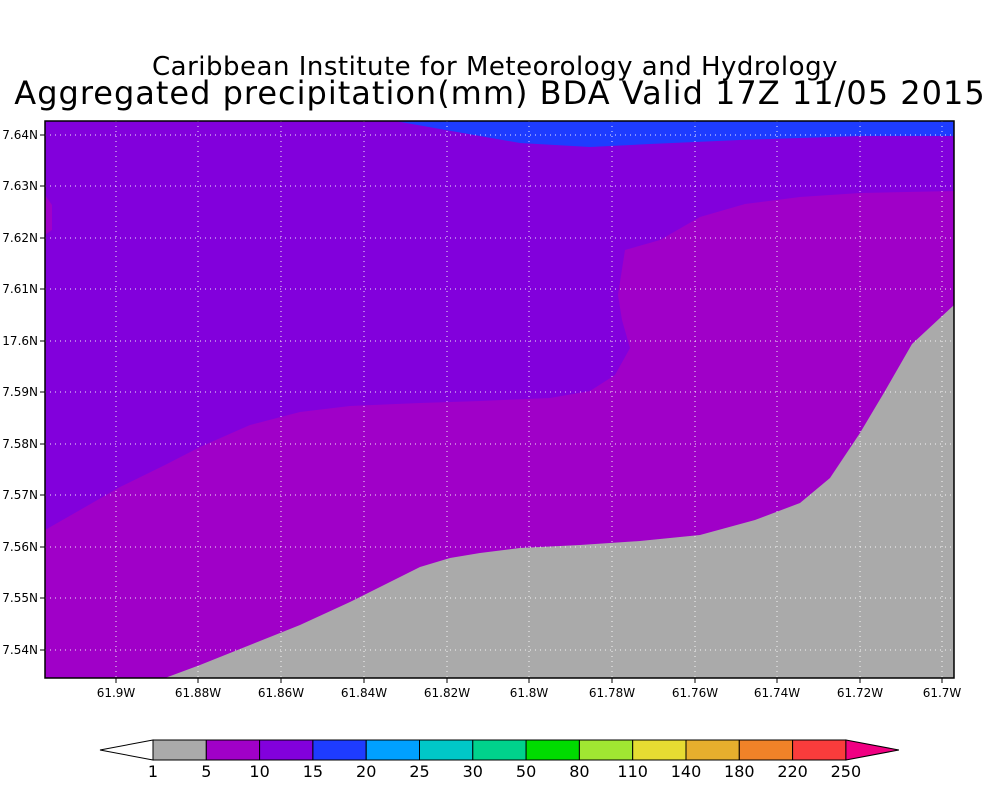  What do you see at coordinates (529, 693) in the screenshot?
I see `lon-tick-label: 61.8W` at bounding box center [529, 693].